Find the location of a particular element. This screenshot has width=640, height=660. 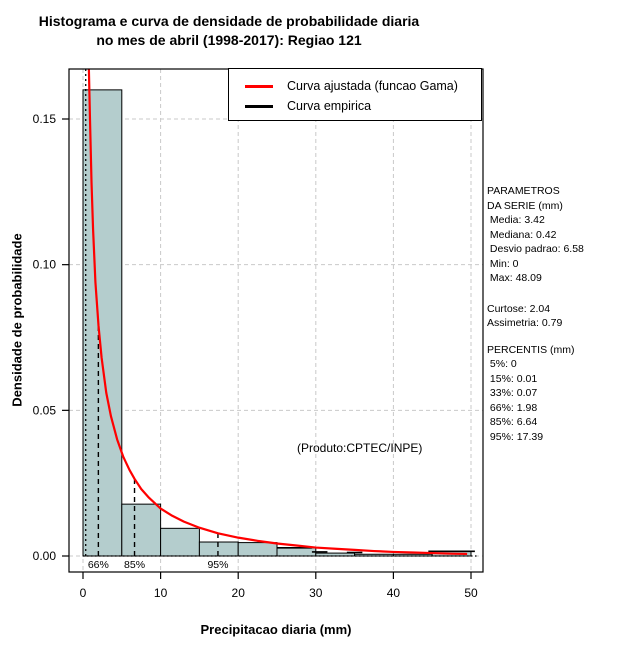

panel-line: Mediana: 0.42 is located at coordinates (522, 234).